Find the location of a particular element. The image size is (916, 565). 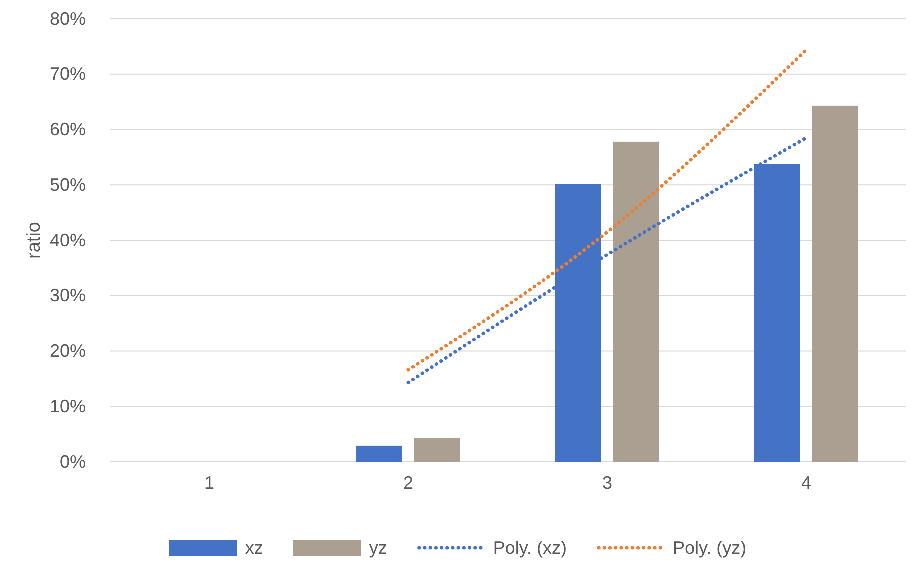

y-tick-label: 10% is located at coordinates (68, 406).